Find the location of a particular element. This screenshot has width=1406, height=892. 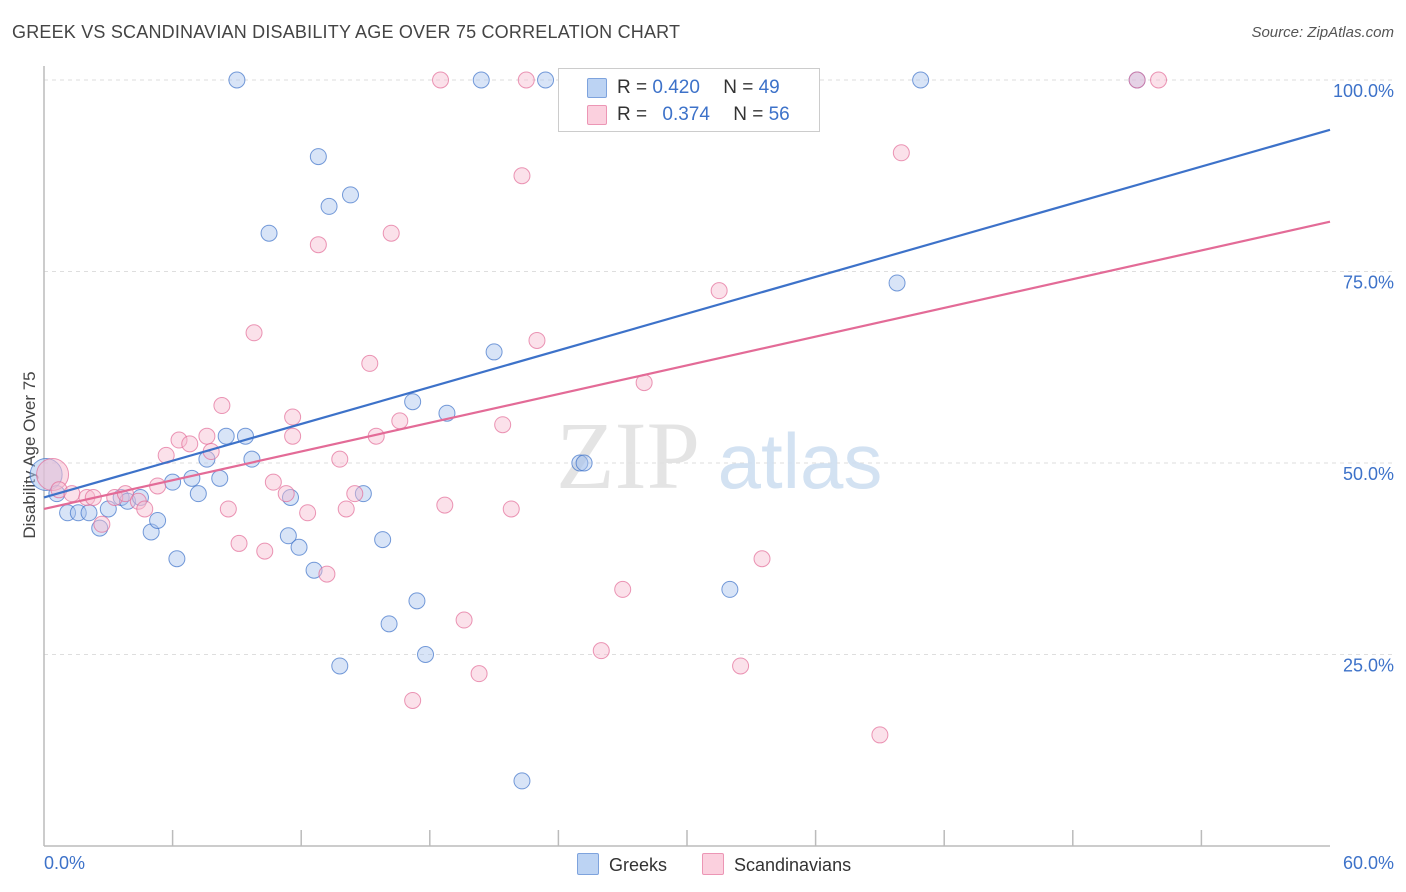

x-ticks is located at coordinates (687, 838).